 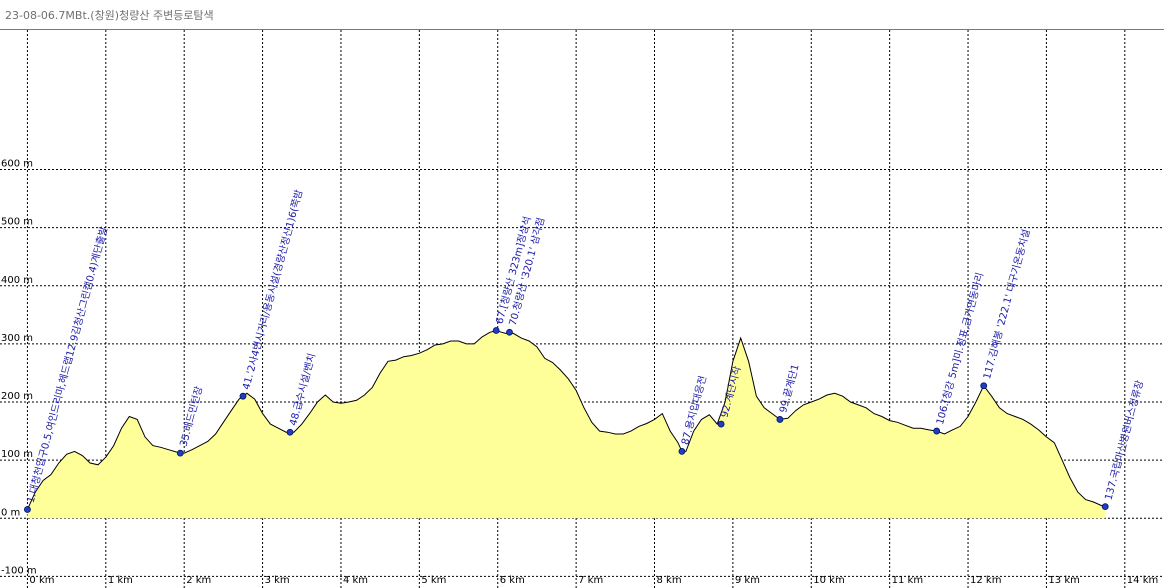 What do you see at coordinates (17, 454) in the screenshot?
I see `y-tick-label: 100 m` at bounding box center [17, 454].